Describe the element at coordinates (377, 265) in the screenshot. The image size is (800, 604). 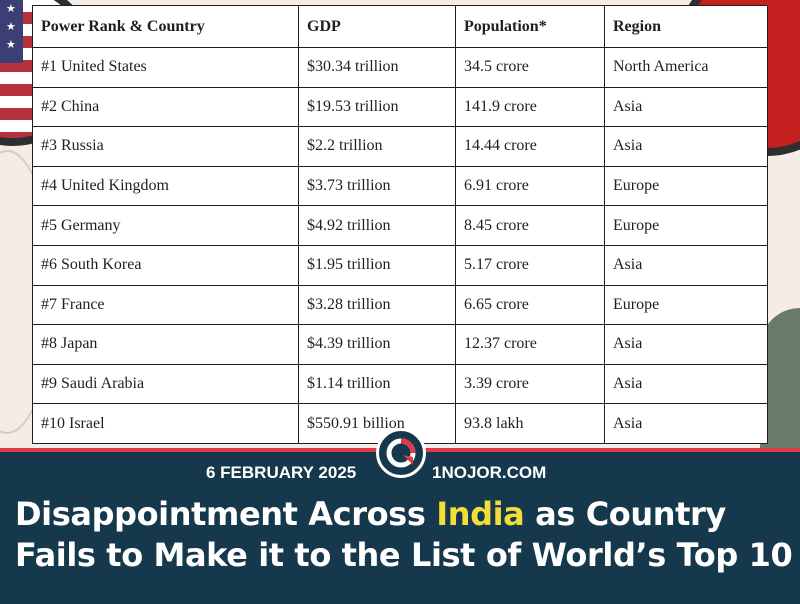
I see `cell-gdp: $1.95 trillion` at that location.